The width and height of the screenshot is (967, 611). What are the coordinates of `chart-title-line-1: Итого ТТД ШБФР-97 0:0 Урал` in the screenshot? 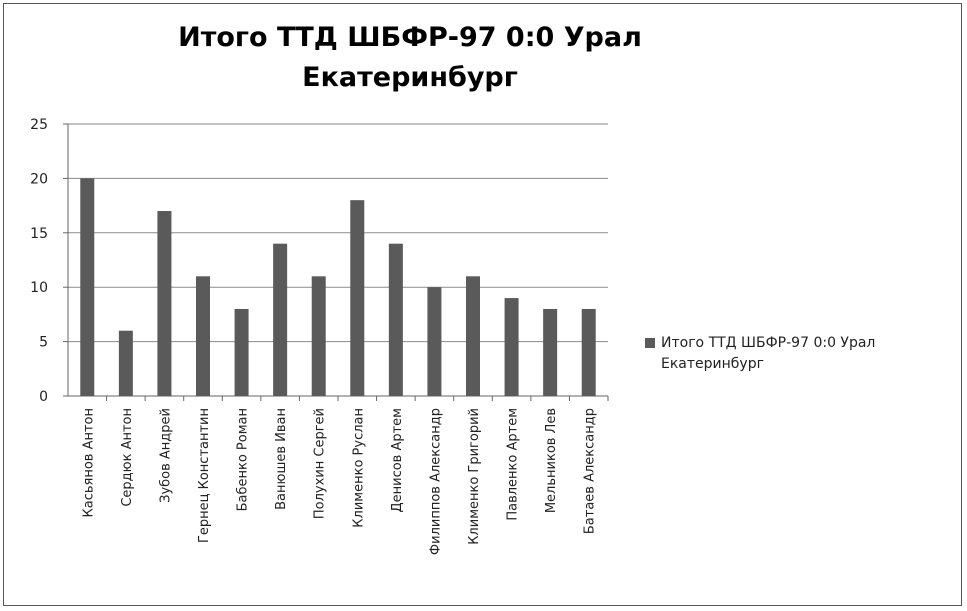 It's located at (410, 37).